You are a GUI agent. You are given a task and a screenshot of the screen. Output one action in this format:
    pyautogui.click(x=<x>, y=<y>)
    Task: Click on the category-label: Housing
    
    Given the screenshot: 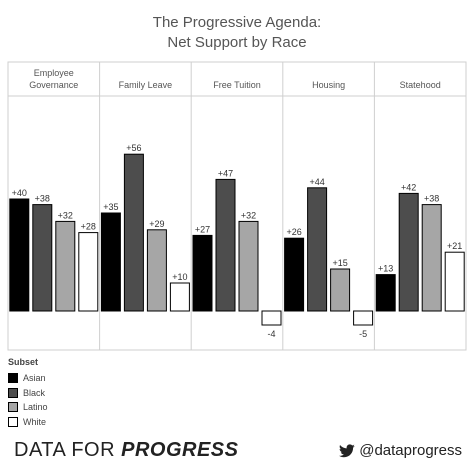 What is the action you would take?
    pyautogui.click(x=328, y=85)
    